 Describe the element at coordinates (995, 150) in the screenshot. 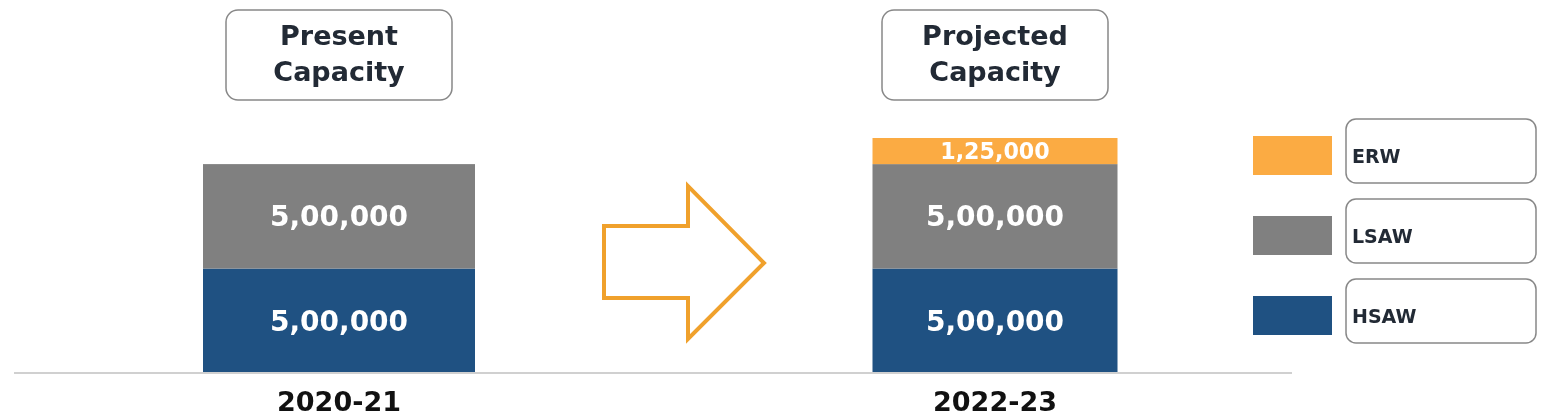

I see `data-label: 1,25,000` at that location.